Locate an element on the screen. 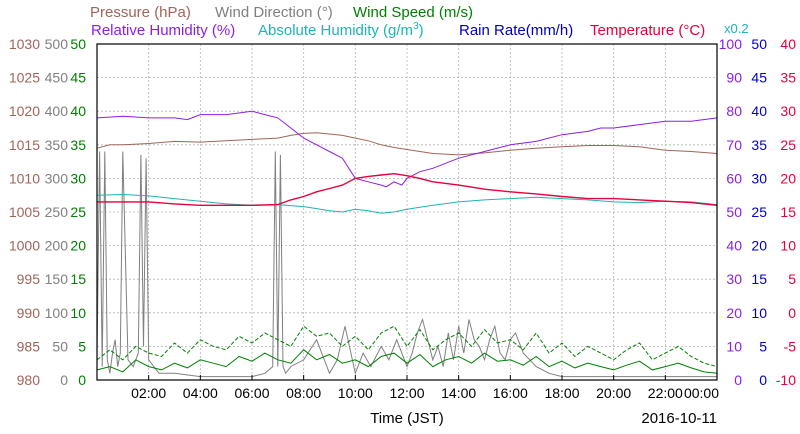  legend-label: Temperature (°C) is located at coordinates (647, 30).